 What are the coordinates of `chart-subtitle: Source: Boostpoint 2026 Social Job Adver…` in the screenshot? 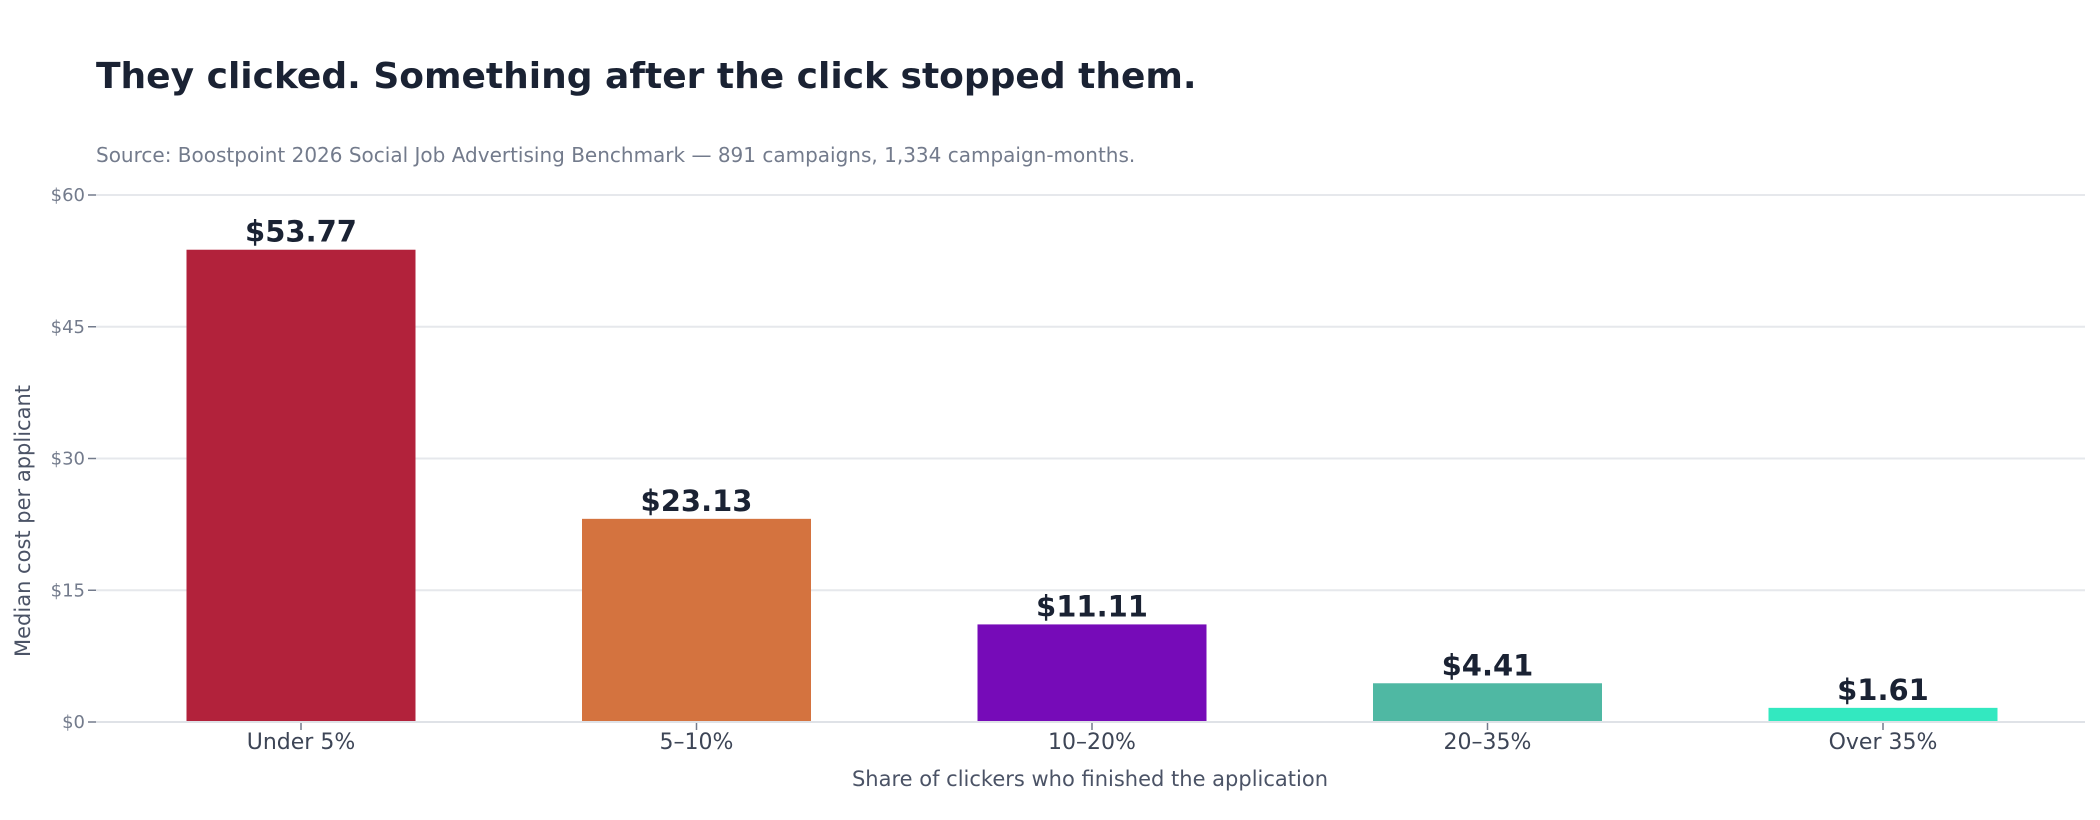 It's located at (616, 155).